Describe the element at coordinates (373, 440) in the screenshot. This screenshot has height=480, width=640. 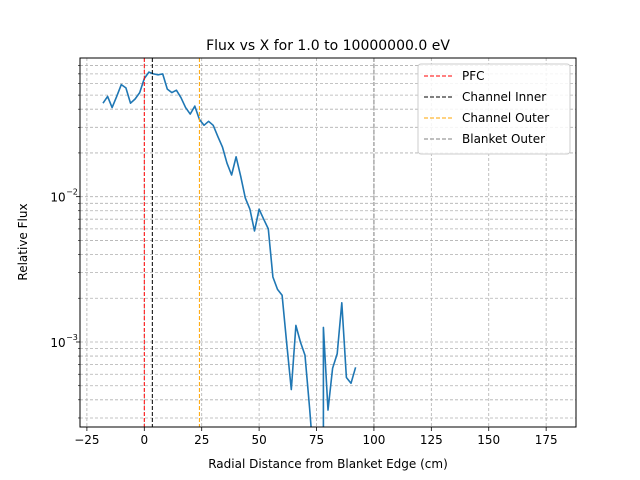
I see `x-tick-label: 100` at that location.